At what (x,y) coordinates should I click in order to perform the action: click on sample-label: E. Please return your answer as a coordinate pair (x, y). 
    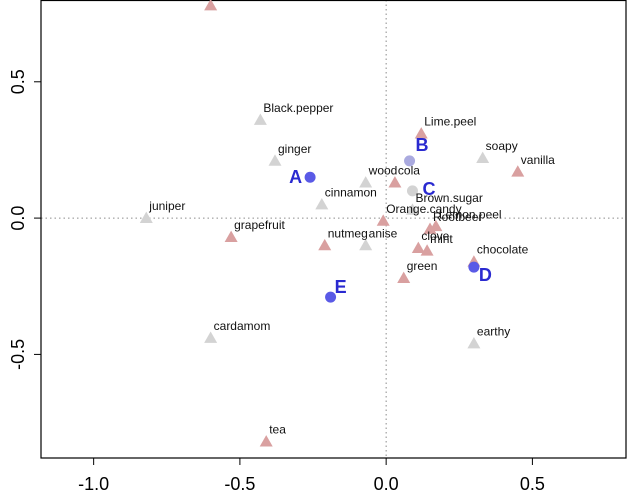
    Looking at the image, I should click on (341, 287).